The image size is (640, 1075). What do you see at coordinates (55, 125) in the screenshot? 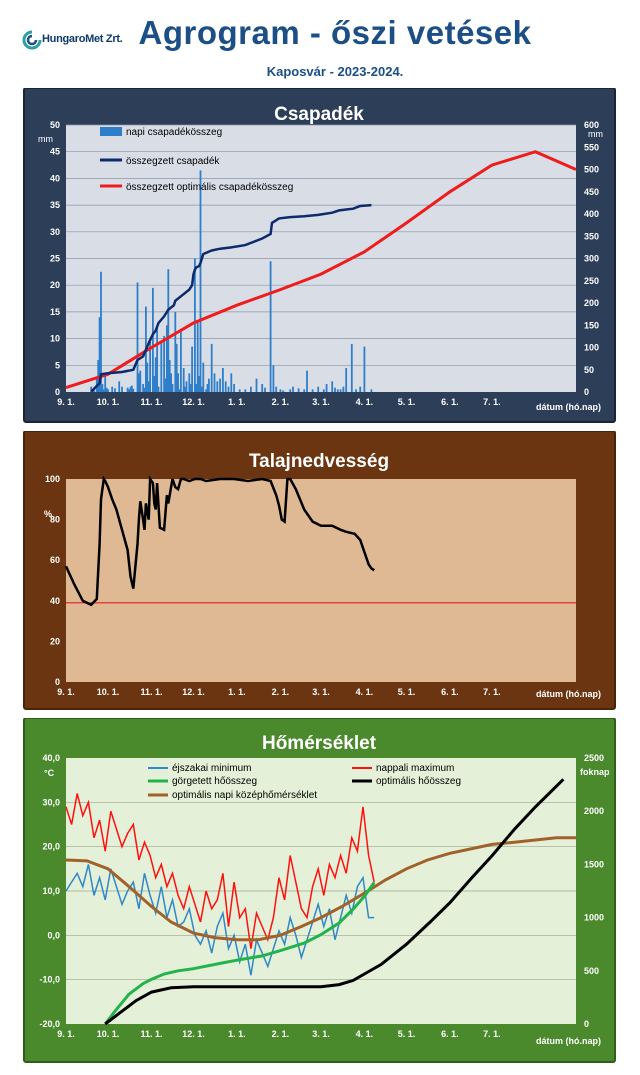
I see `precipitation-left-tick-label: 50` at bounding box center [55, 125].